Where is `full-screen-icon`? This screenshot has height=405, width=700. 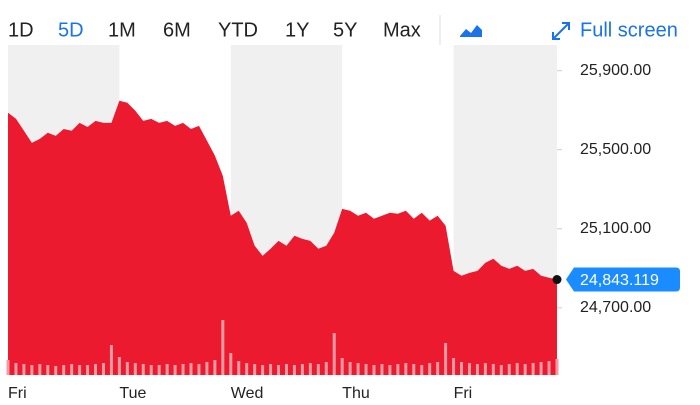 full-screen-icon is located at coordinates (561, 31).